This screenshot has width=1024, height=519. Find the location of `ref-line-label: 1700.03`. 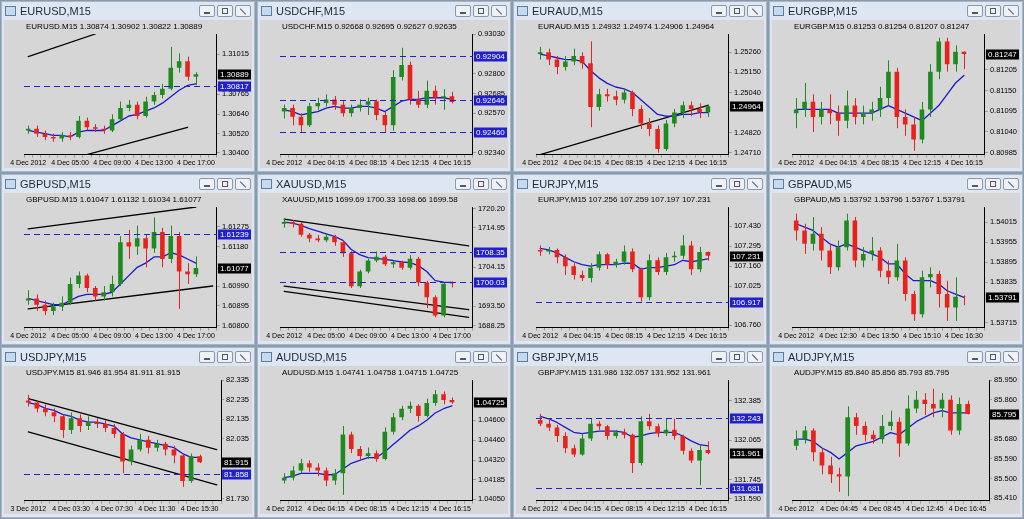

ref-line-label: 1700.03 is located at coordinates (490, 282).